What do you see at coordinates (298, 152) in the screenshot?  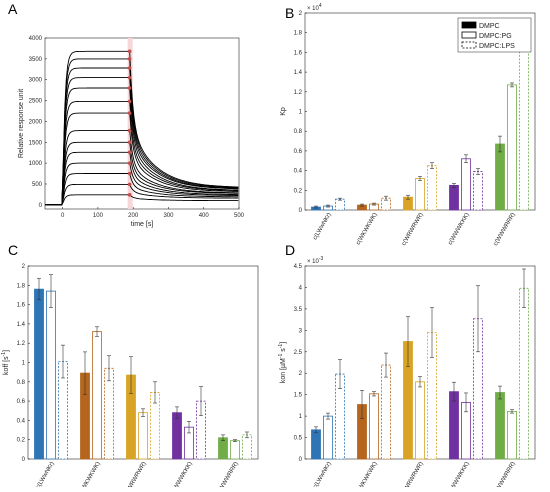 I see `y-tick-label-b: 0.6` at bounding box center [298, 152].